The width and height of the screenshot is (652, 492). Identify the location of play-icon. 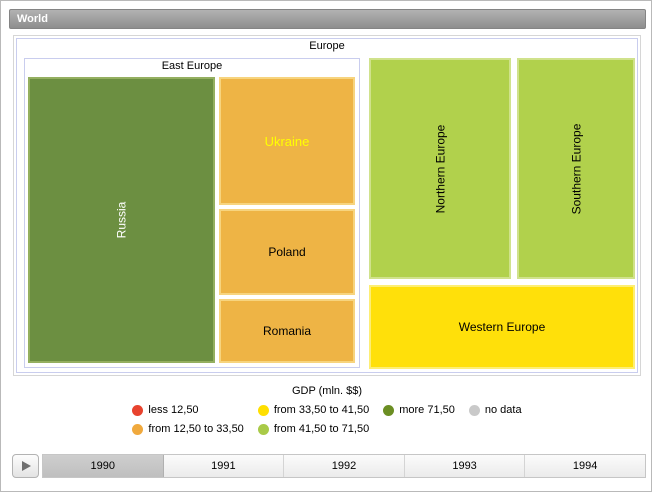
(26, 466).